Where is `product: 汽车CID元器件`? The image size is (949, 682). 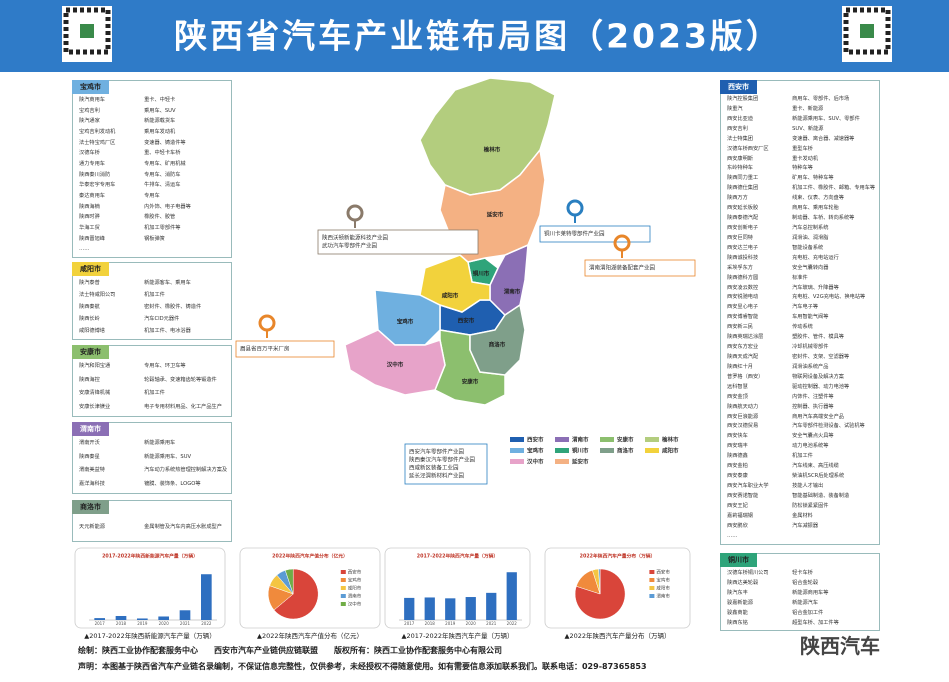
product: 汽车CID元器件 is located at coordinates (162, 319).